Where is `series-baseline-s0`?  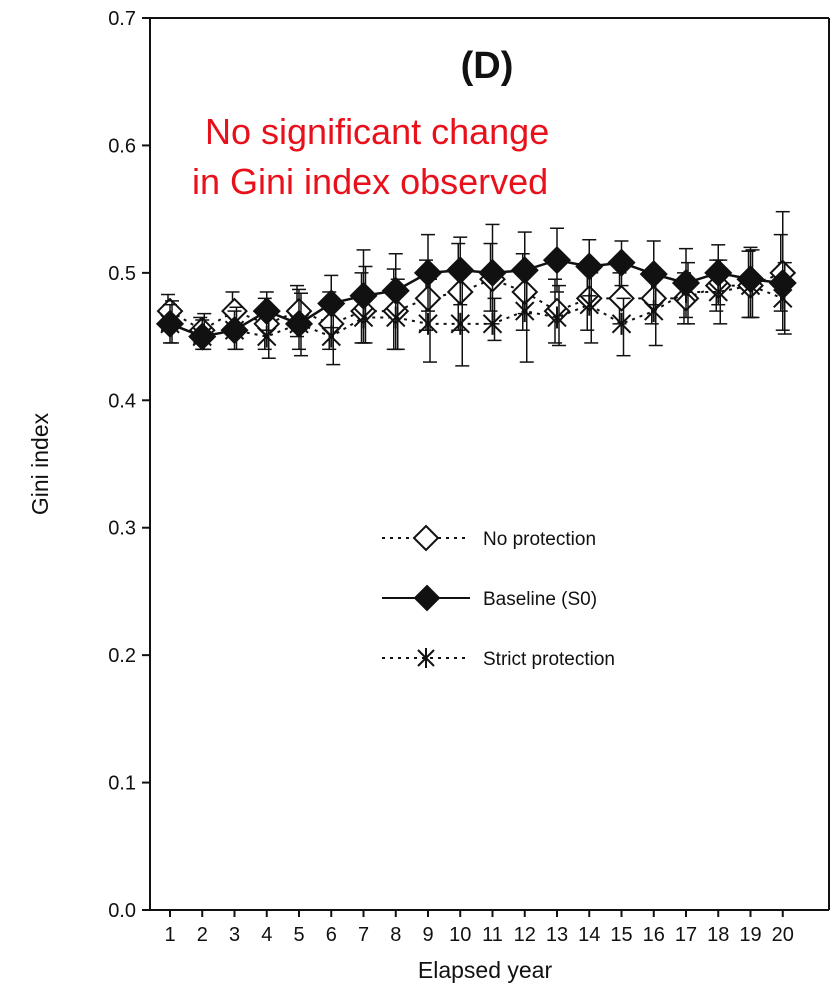 series-baseline-s0 is located at coordinates (476, 280).